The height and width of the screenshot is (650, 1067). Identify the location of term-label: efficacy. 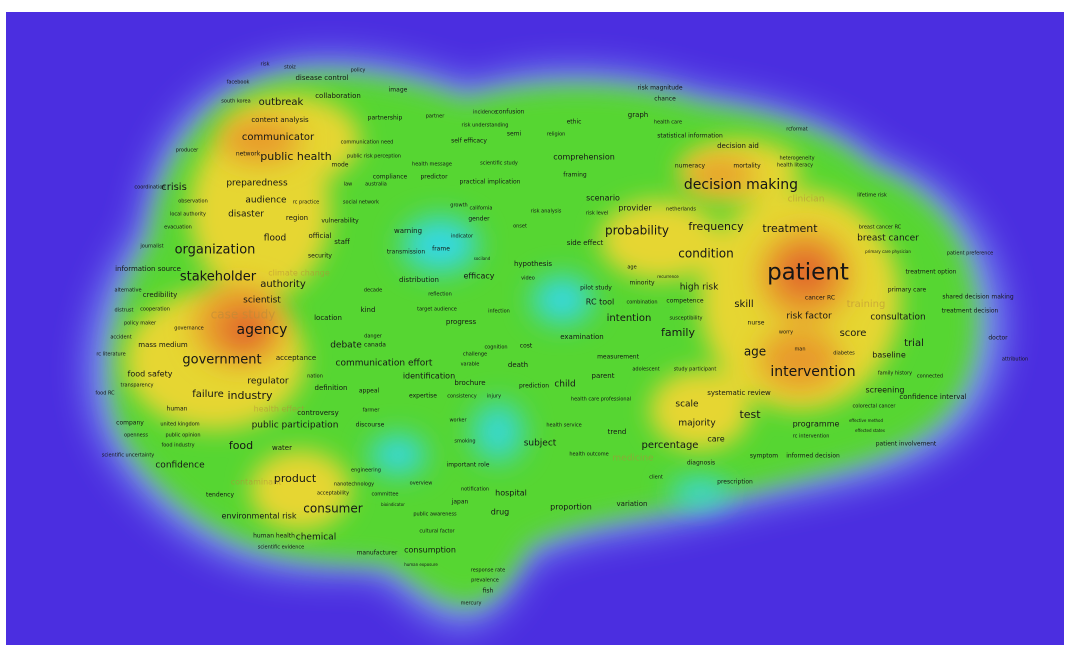
(478, 276).